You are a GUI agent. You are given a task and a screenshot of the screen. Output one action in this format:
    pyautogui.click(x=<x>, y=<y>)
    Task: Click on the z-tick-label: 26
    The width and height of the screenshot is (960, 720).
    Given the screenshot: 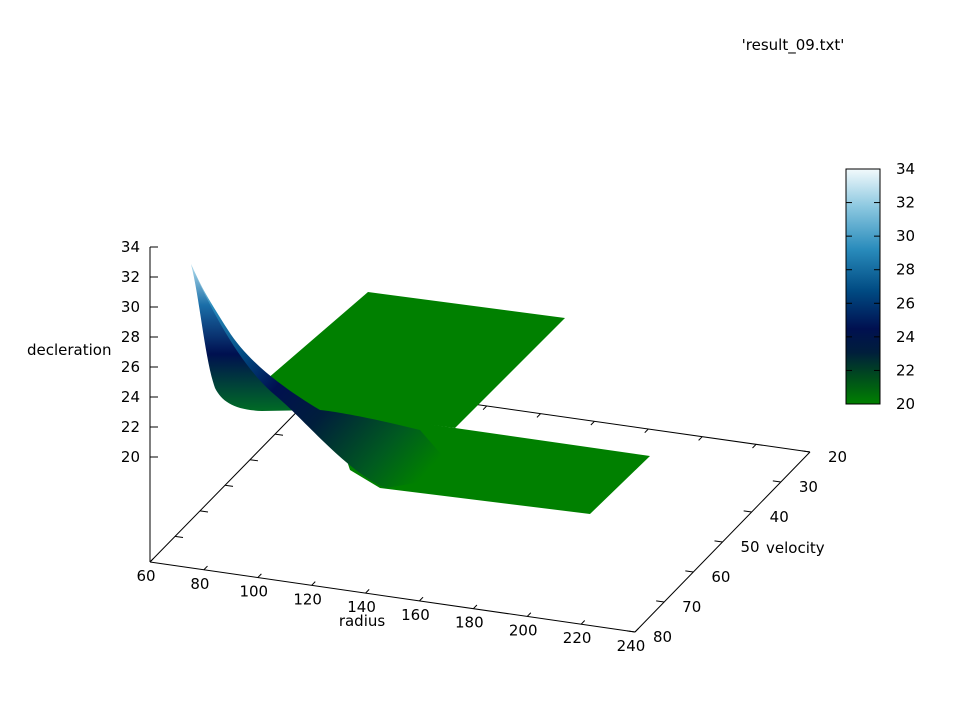 What is the action you would take?
    pyautogui.click(x=130, y=367)
    